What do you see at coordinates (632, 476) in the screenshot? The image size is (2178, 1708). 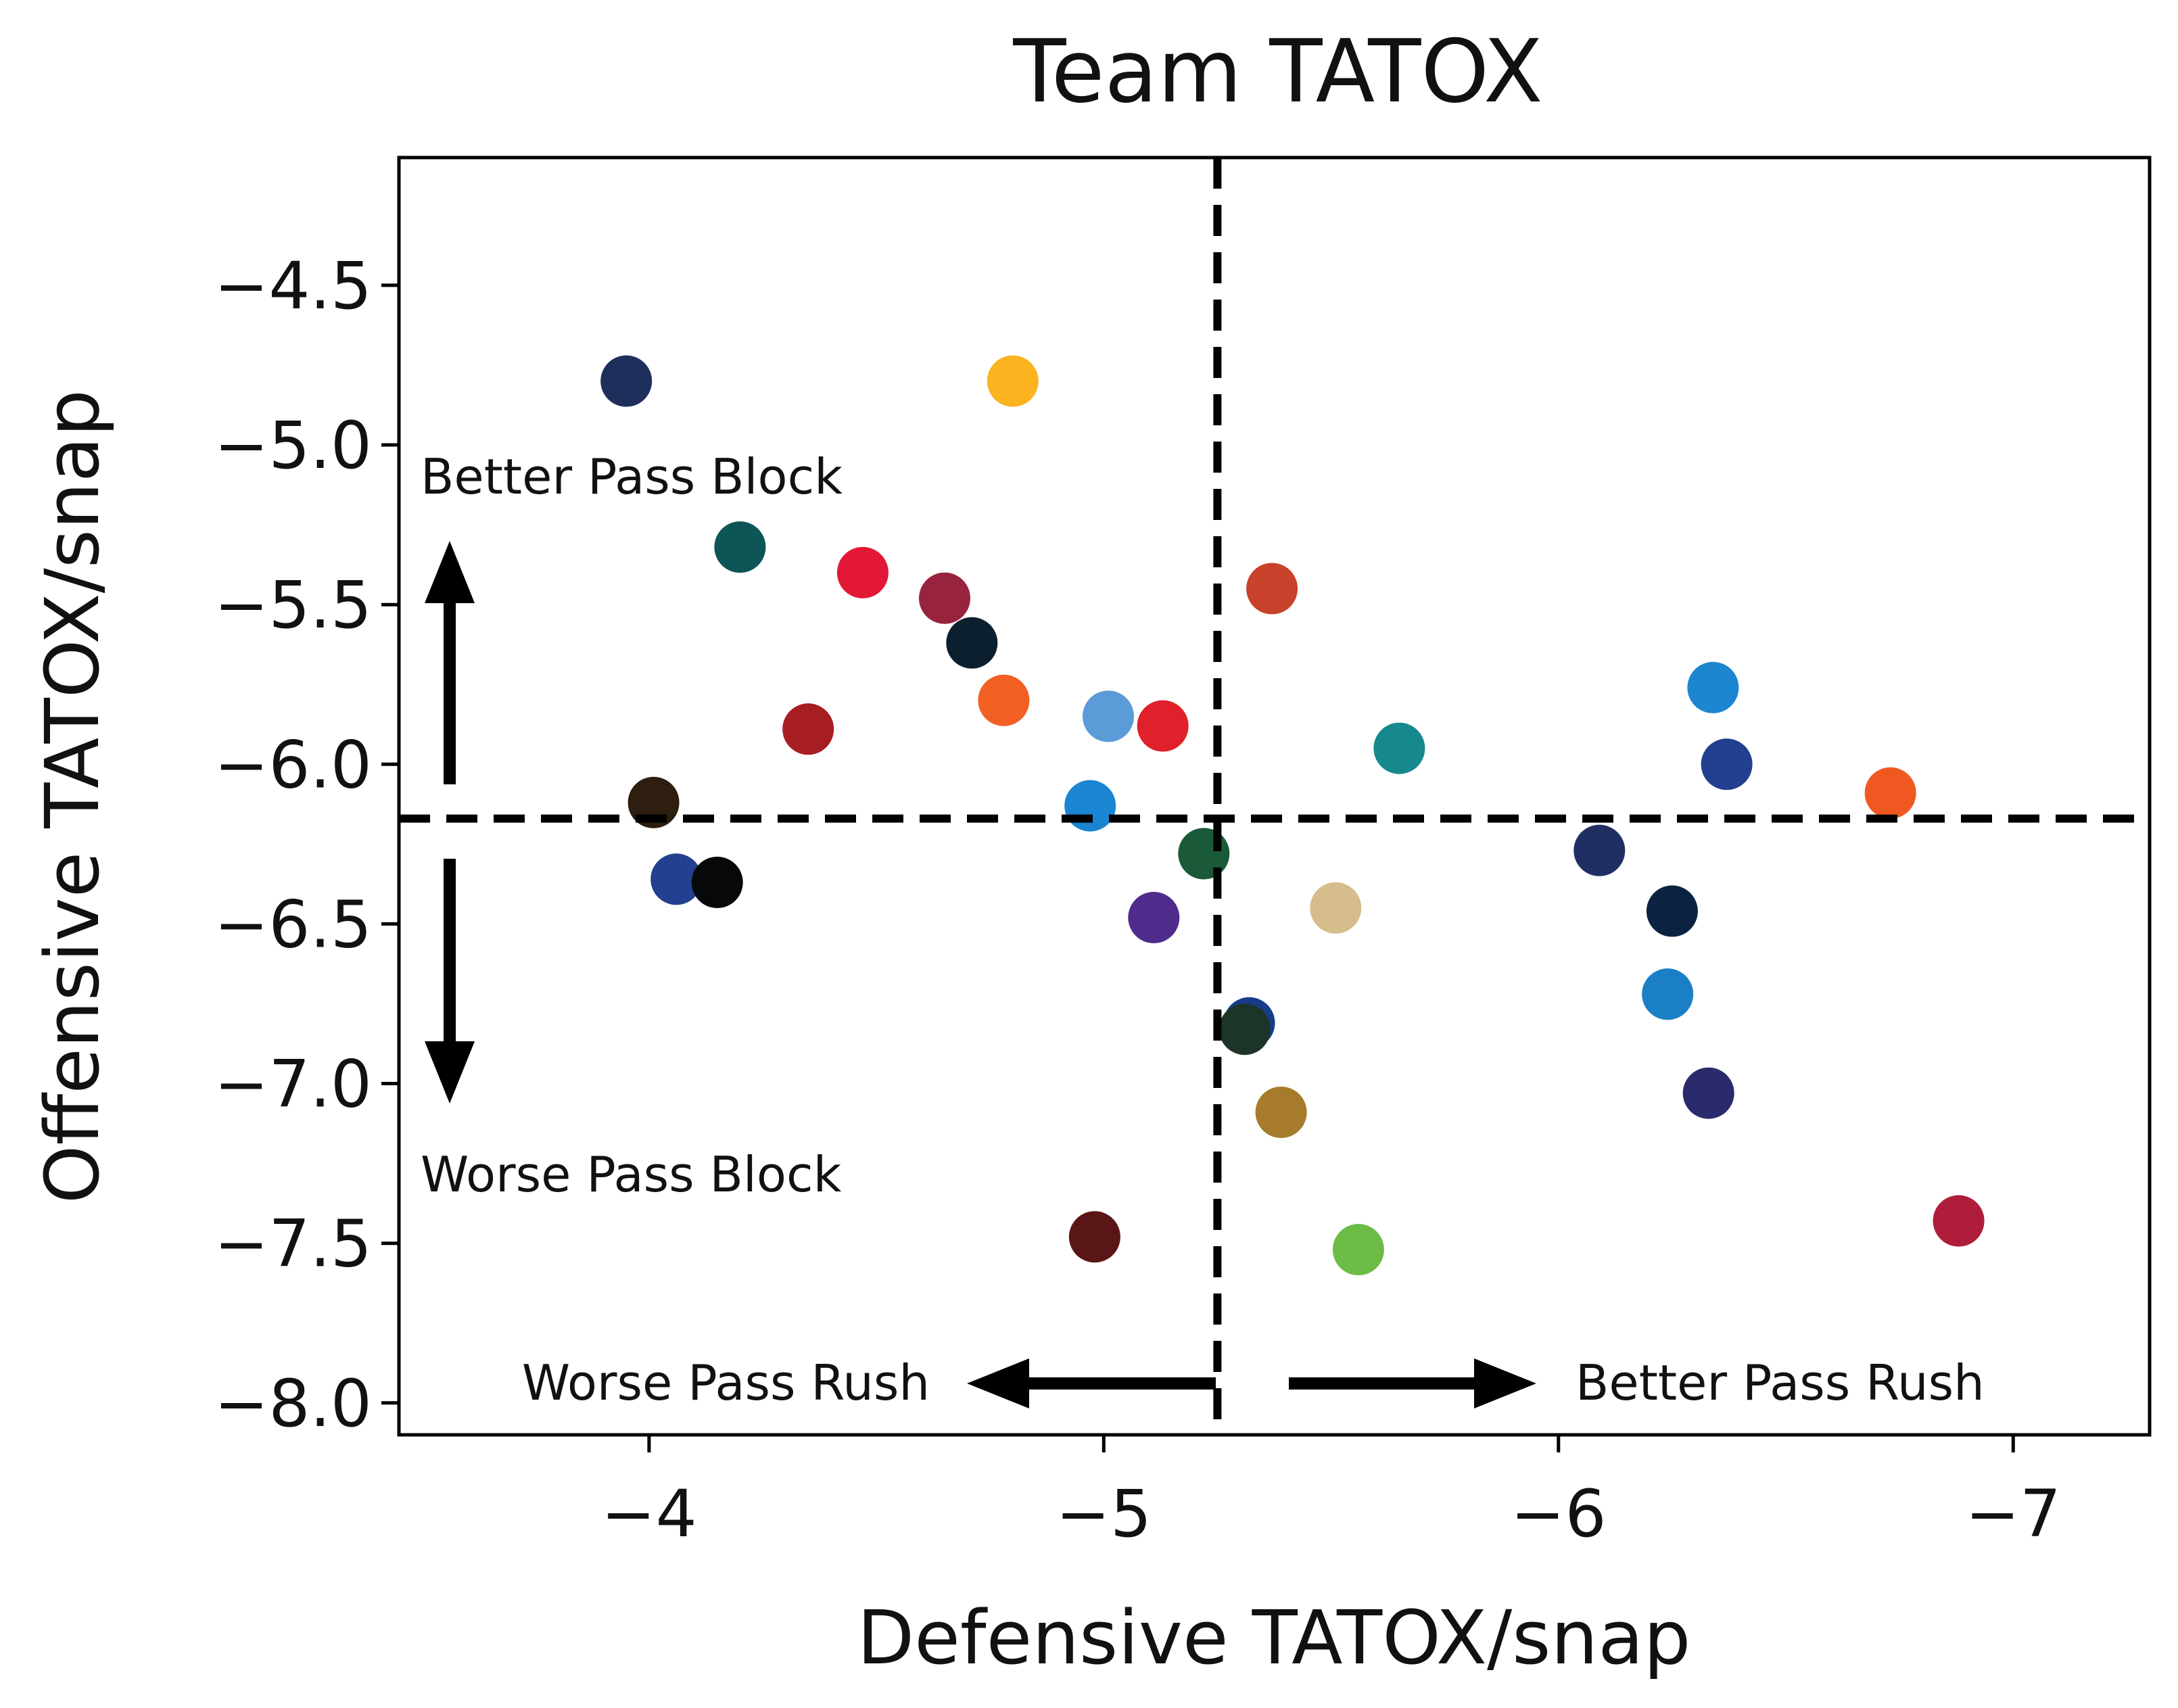 I see `better-pass-block-label: Better Pass Block` at bounding box center [632, 476].